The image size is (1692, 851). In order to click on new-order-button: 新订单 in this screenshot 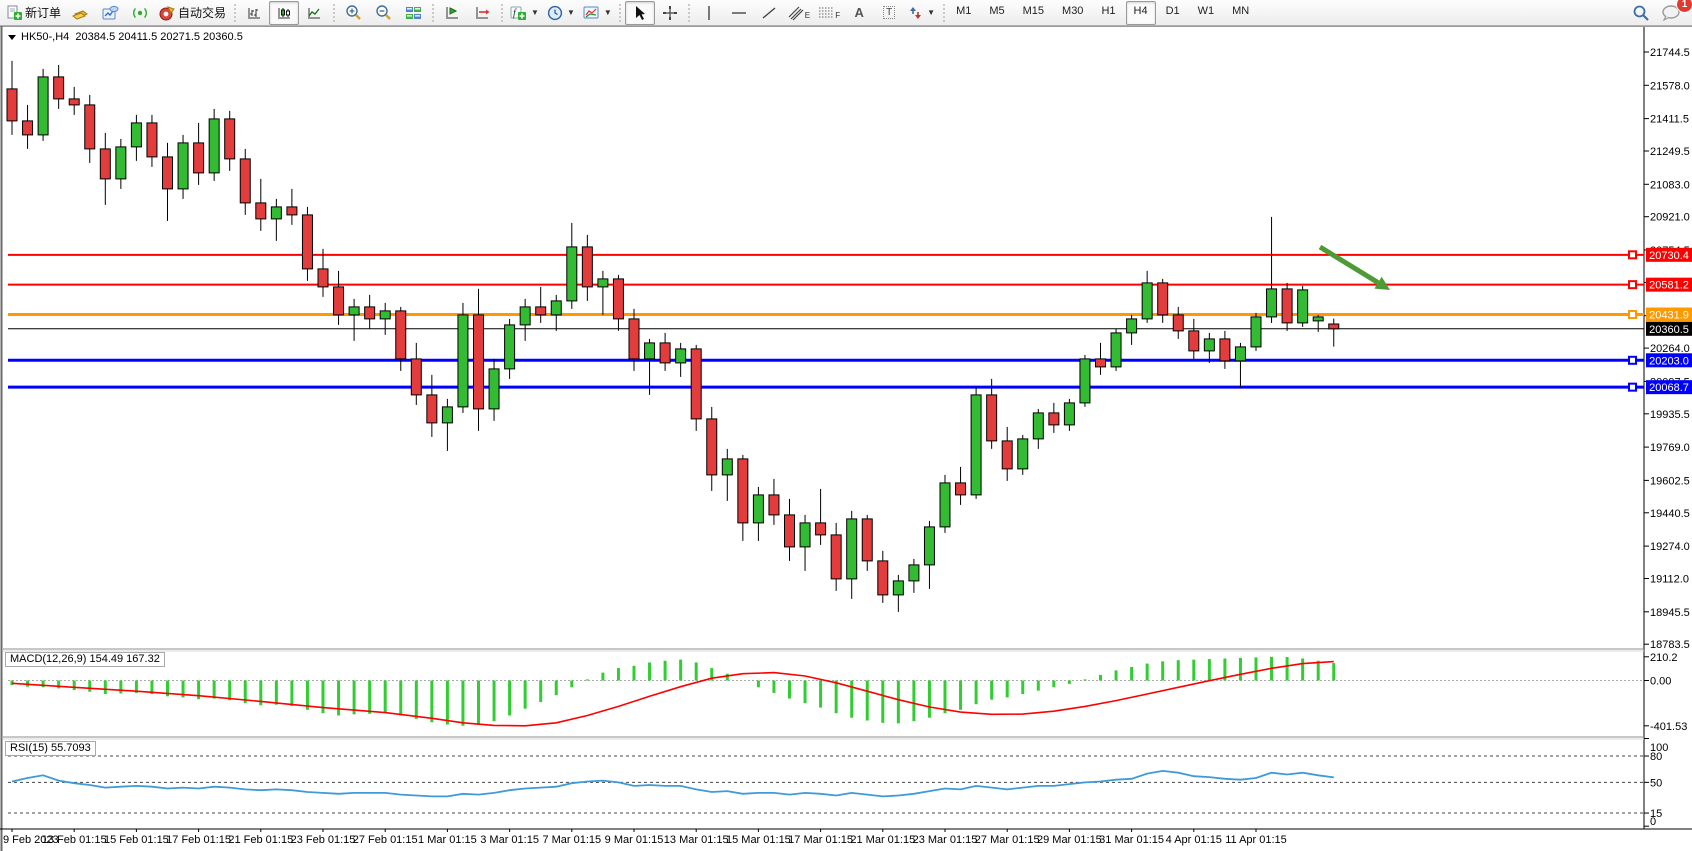, I will do `click(33, 13)`.